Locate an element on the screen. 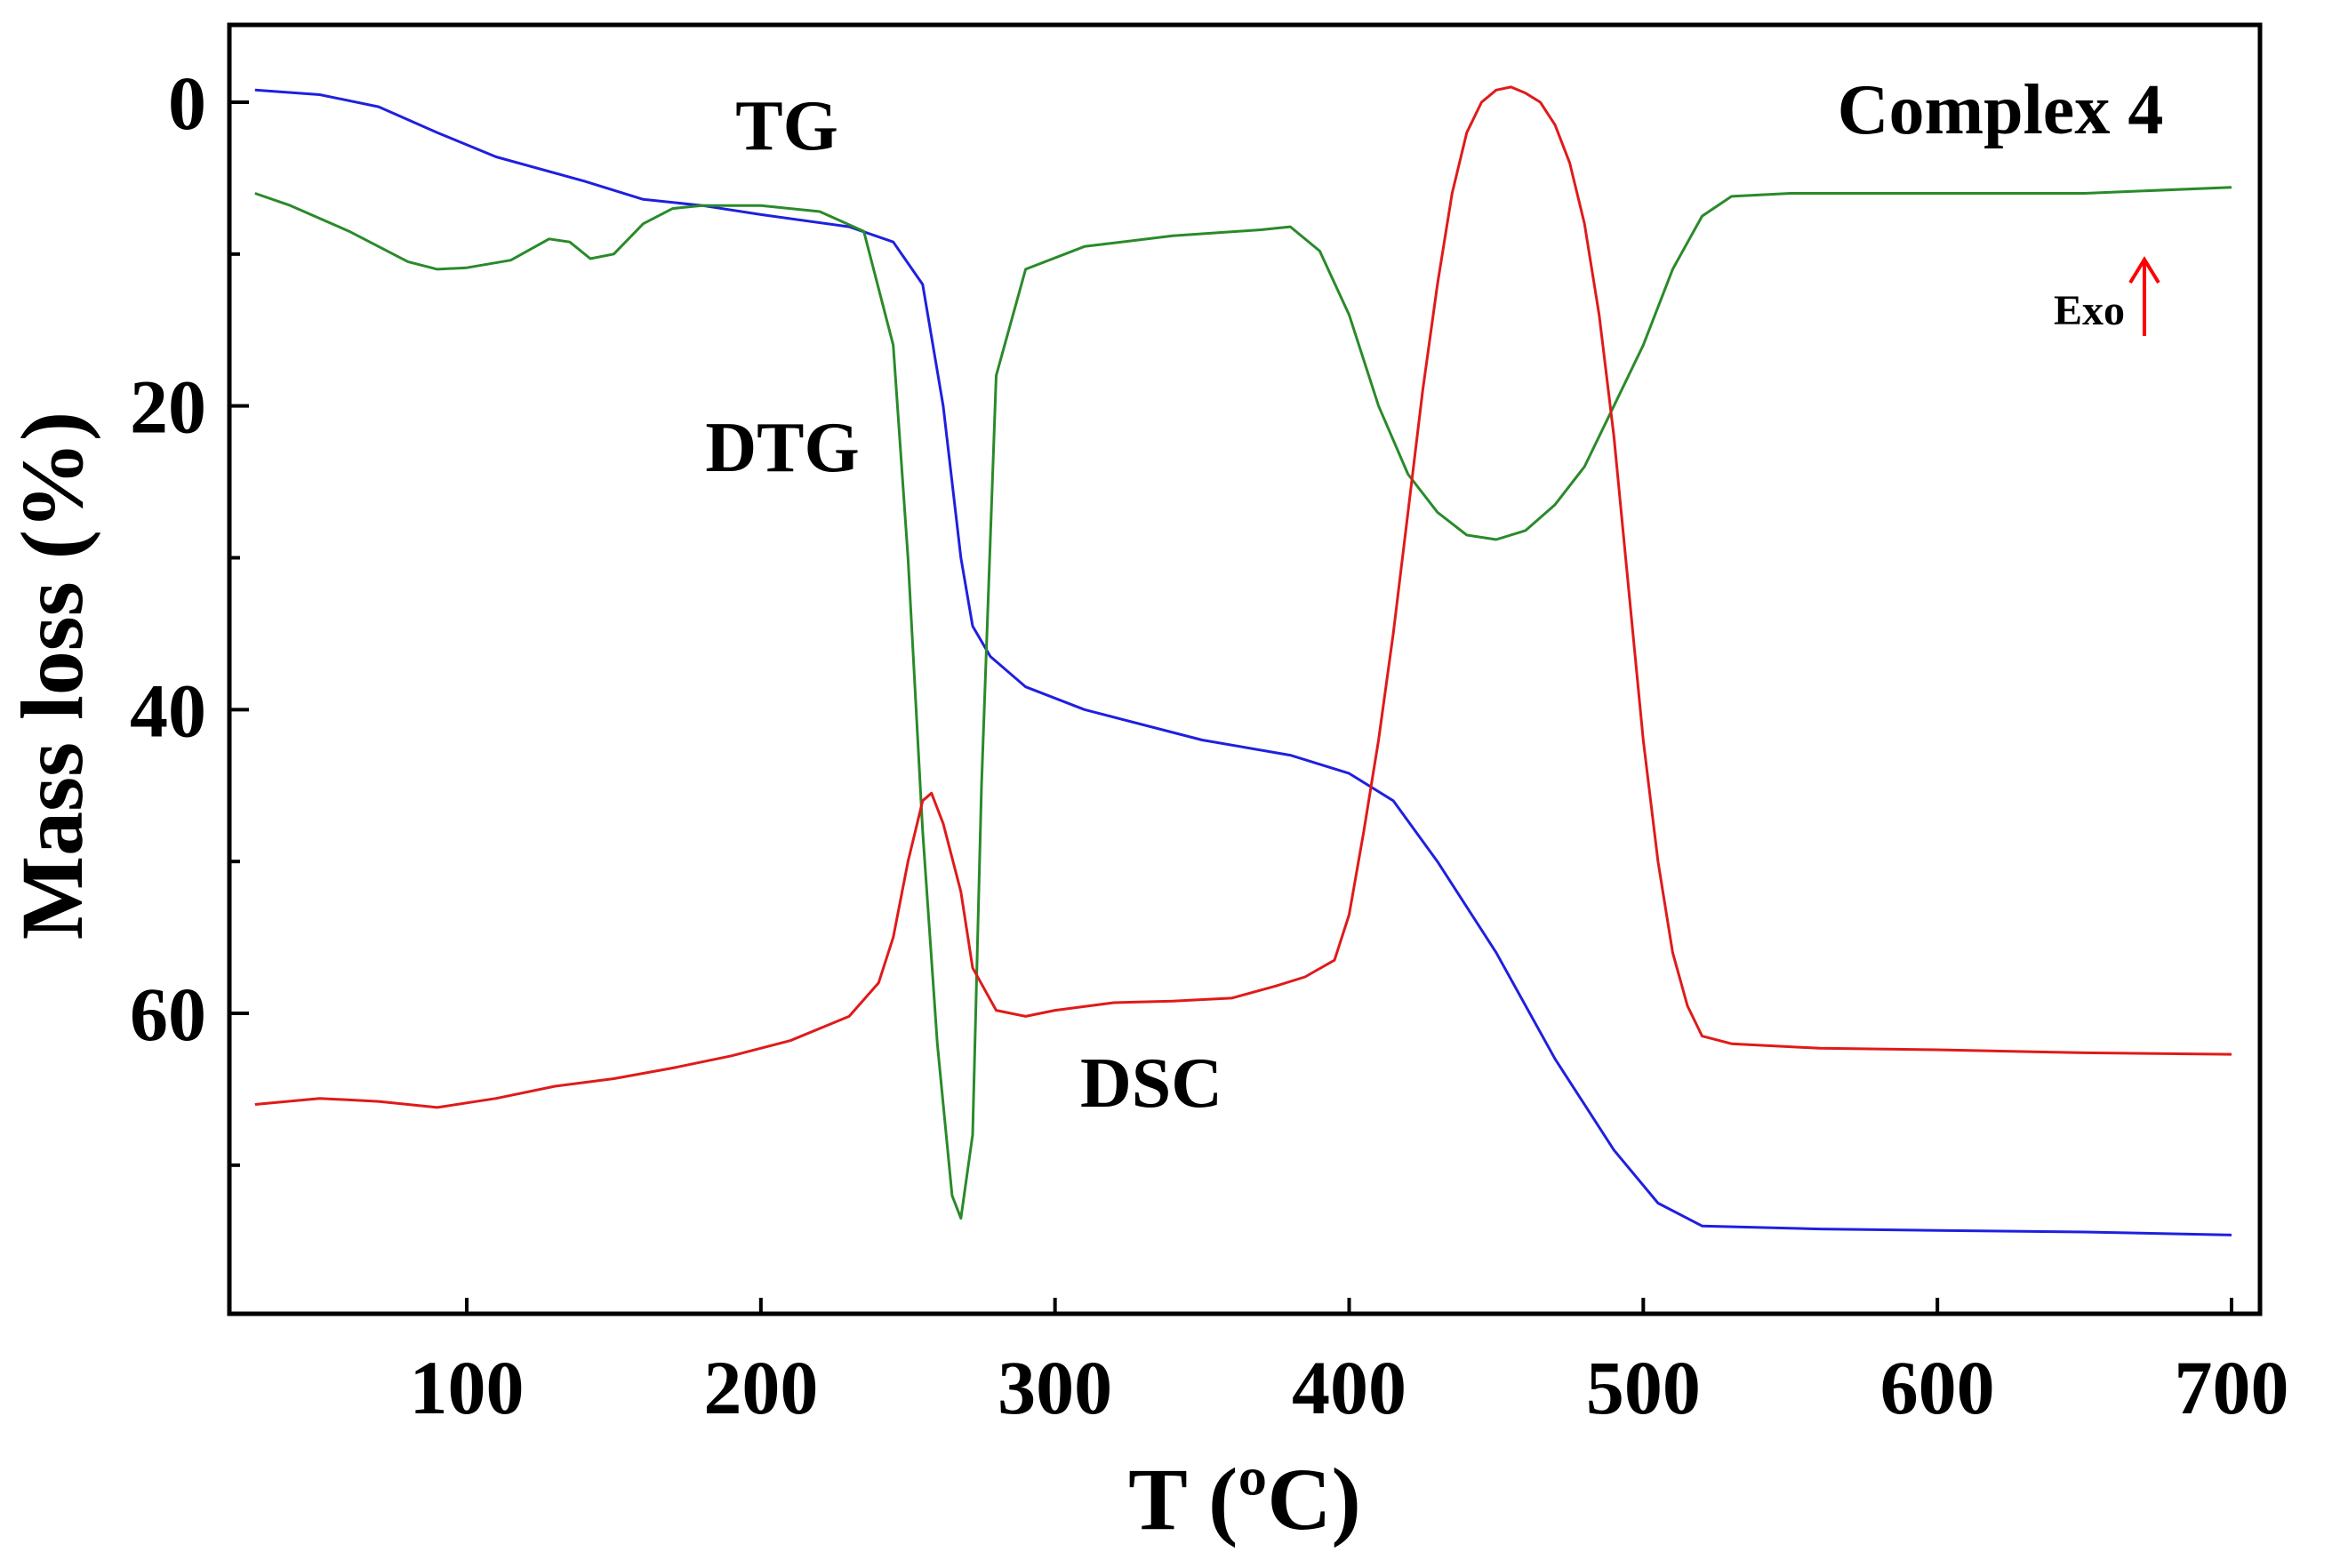 The height and width of the screenshot is (1568, 2332). y-tick-label-40: 40 is located at coordinates (168, 710).